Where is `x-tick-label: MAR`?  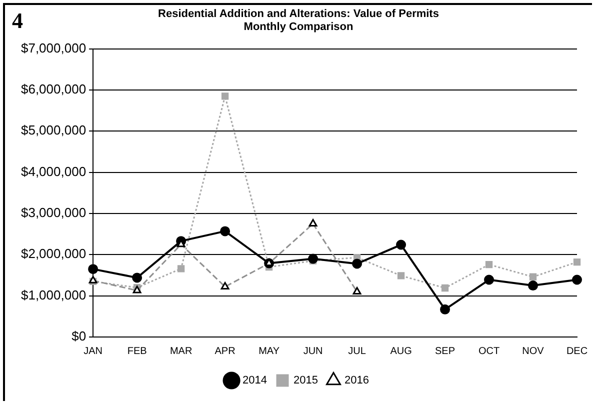
x-tick-label: MAR is located at coordinates (181, 351).